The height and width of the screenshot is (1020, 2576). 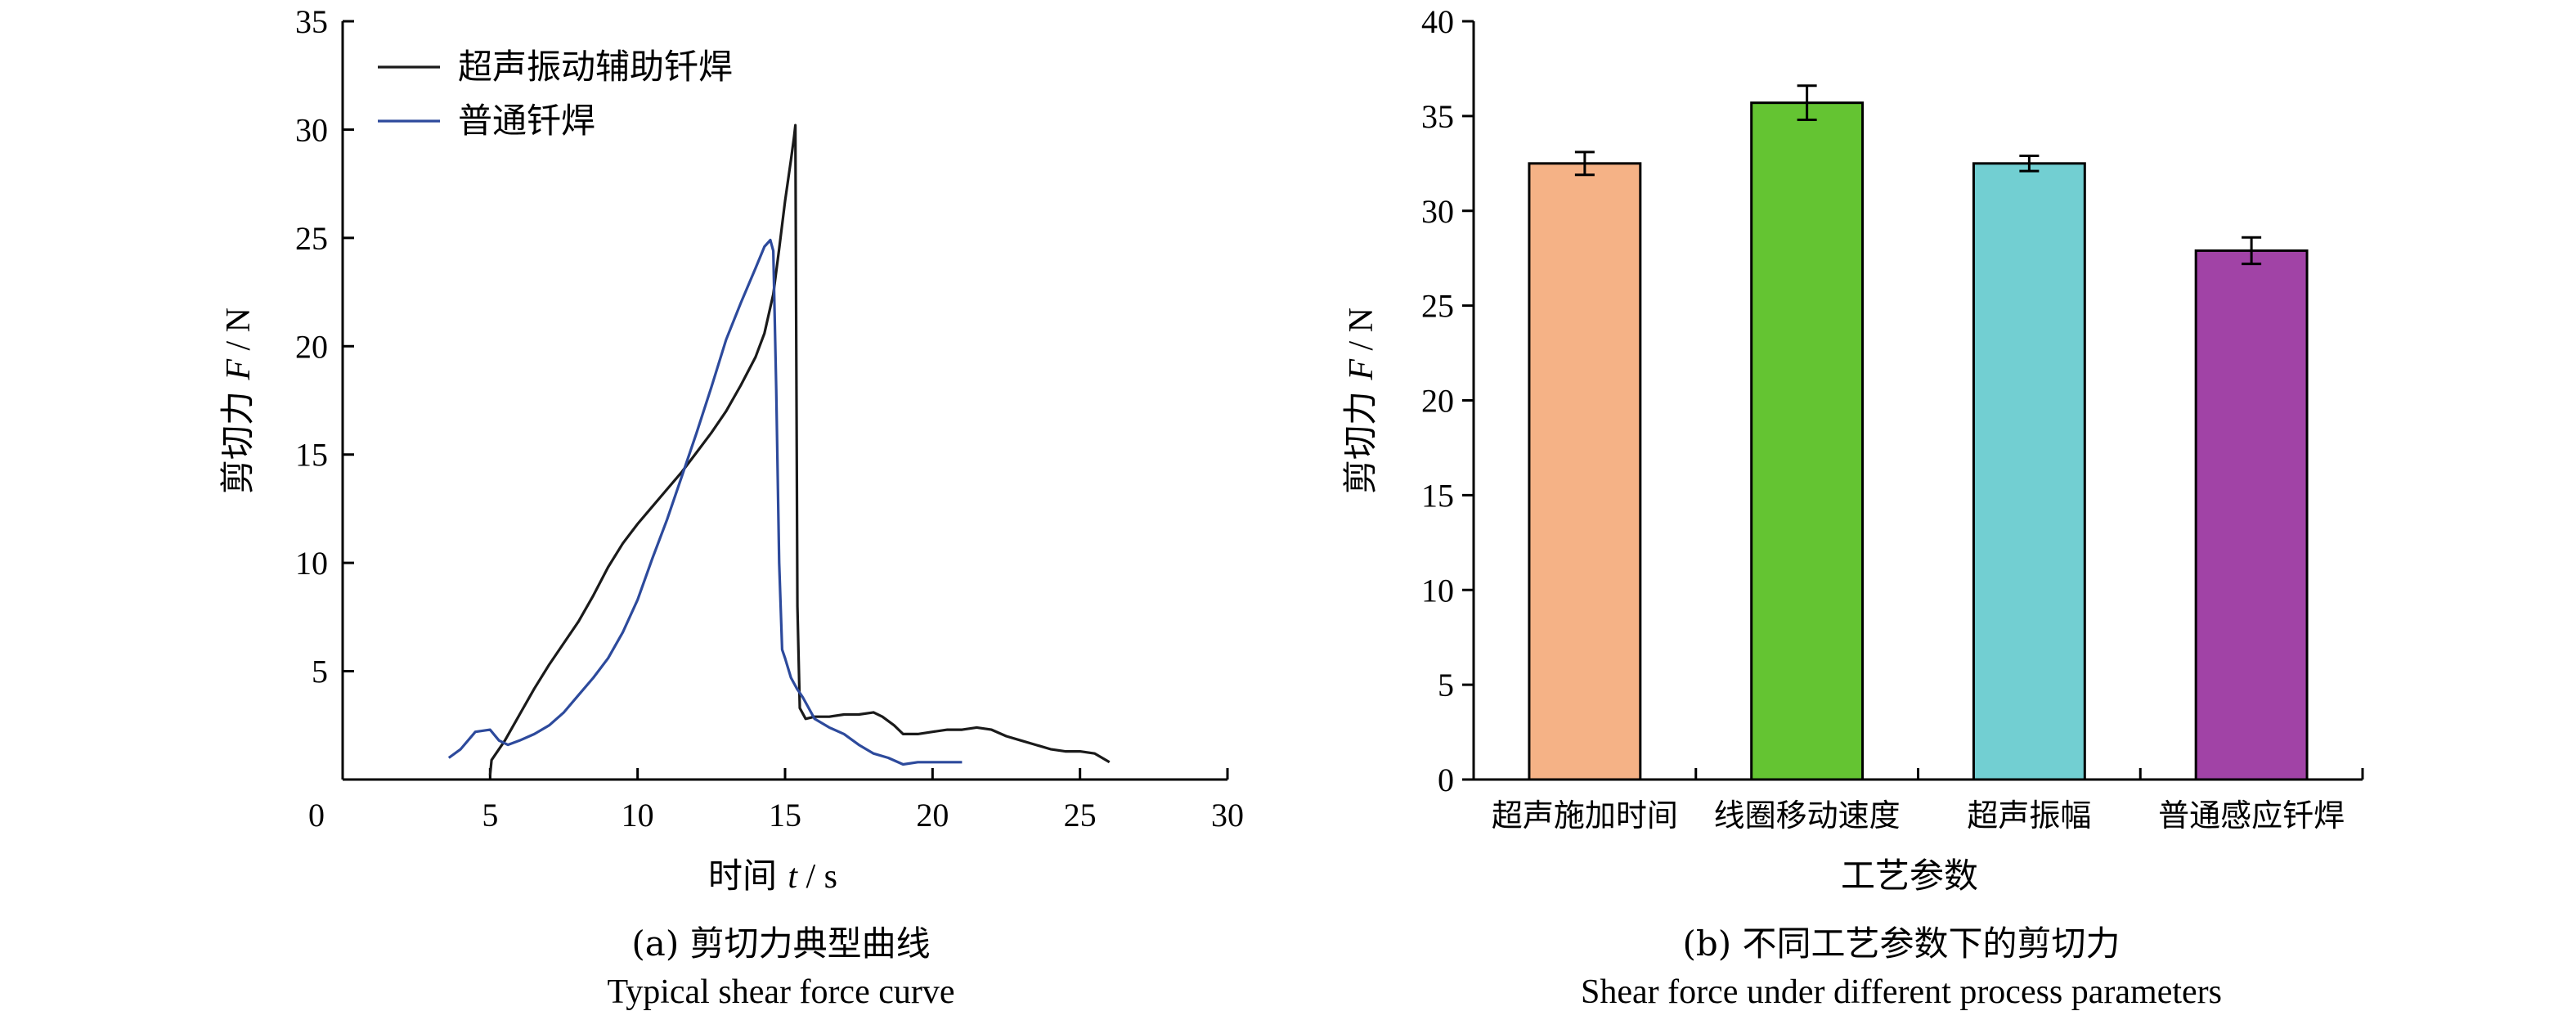 I want to click on y-tick-label: 40, so click(x=1437, y=22).